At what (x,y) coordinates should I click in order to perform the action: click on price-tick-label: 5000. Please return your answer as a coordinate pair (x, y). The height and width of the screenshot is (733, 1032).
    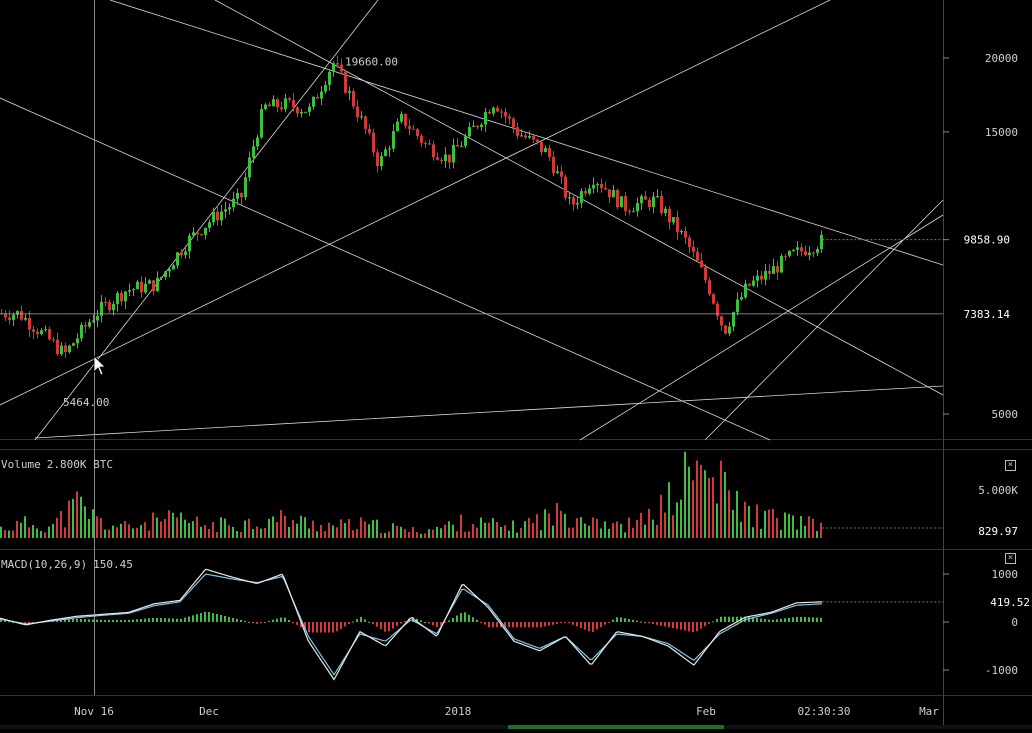
    Looking at the image, I should click on (1005, 414).